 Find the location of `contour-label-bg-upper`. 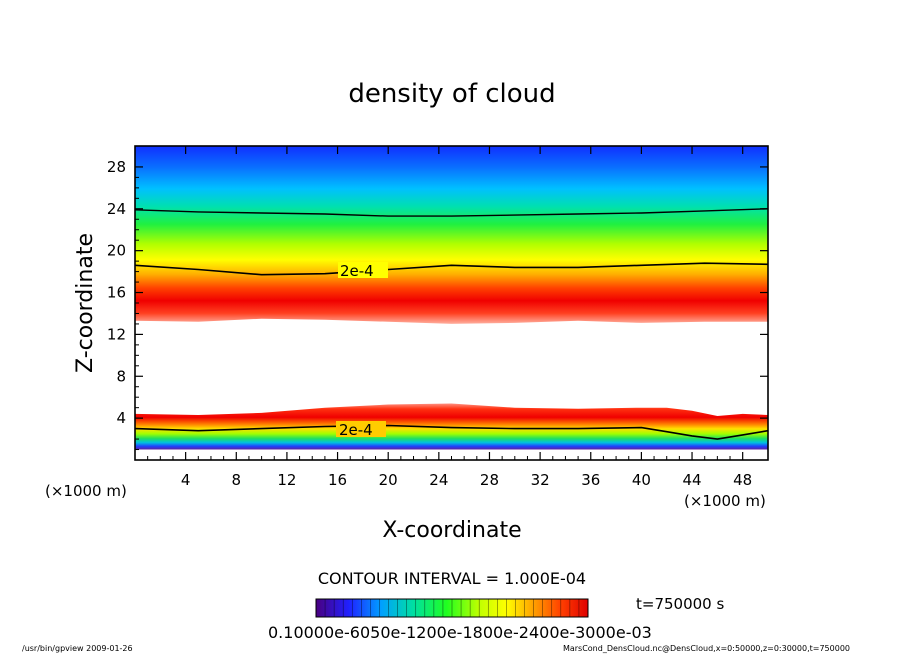

contour-label-bg-upper is located at coordinates (363, 270).